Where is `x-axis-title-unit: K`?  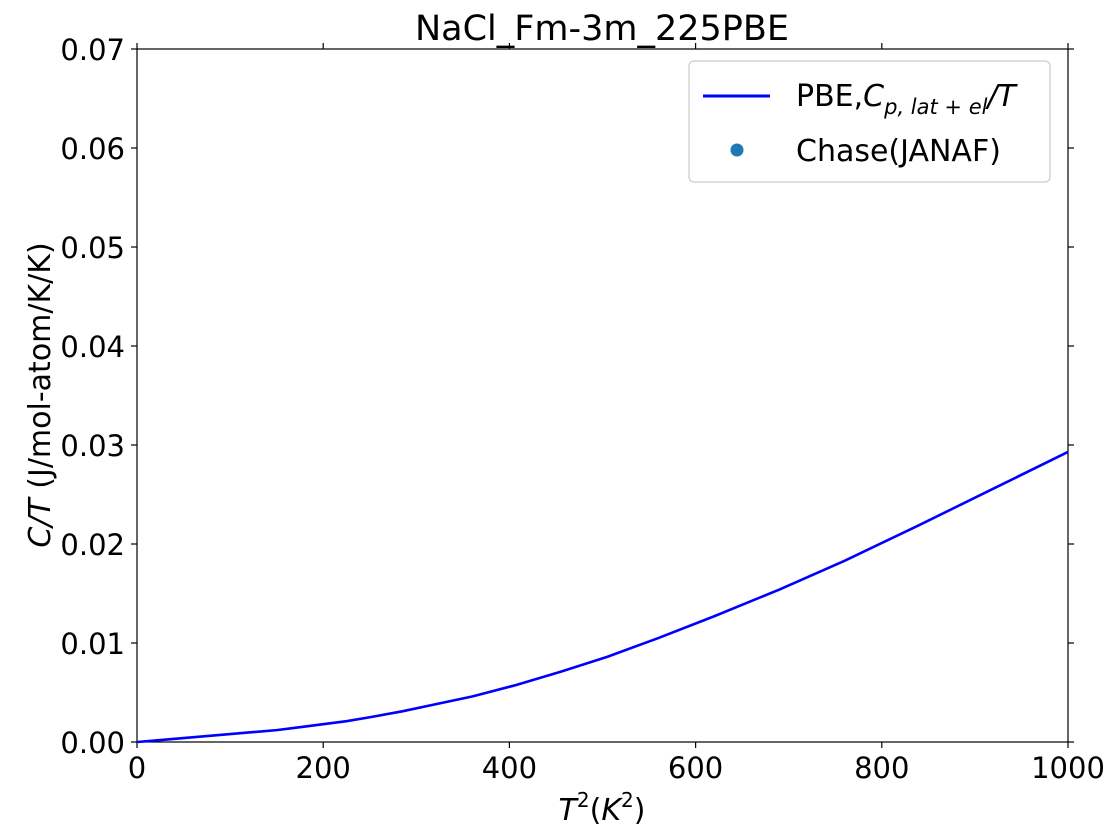
x-axis-title-unit: K is located at coordinates (612, 810).